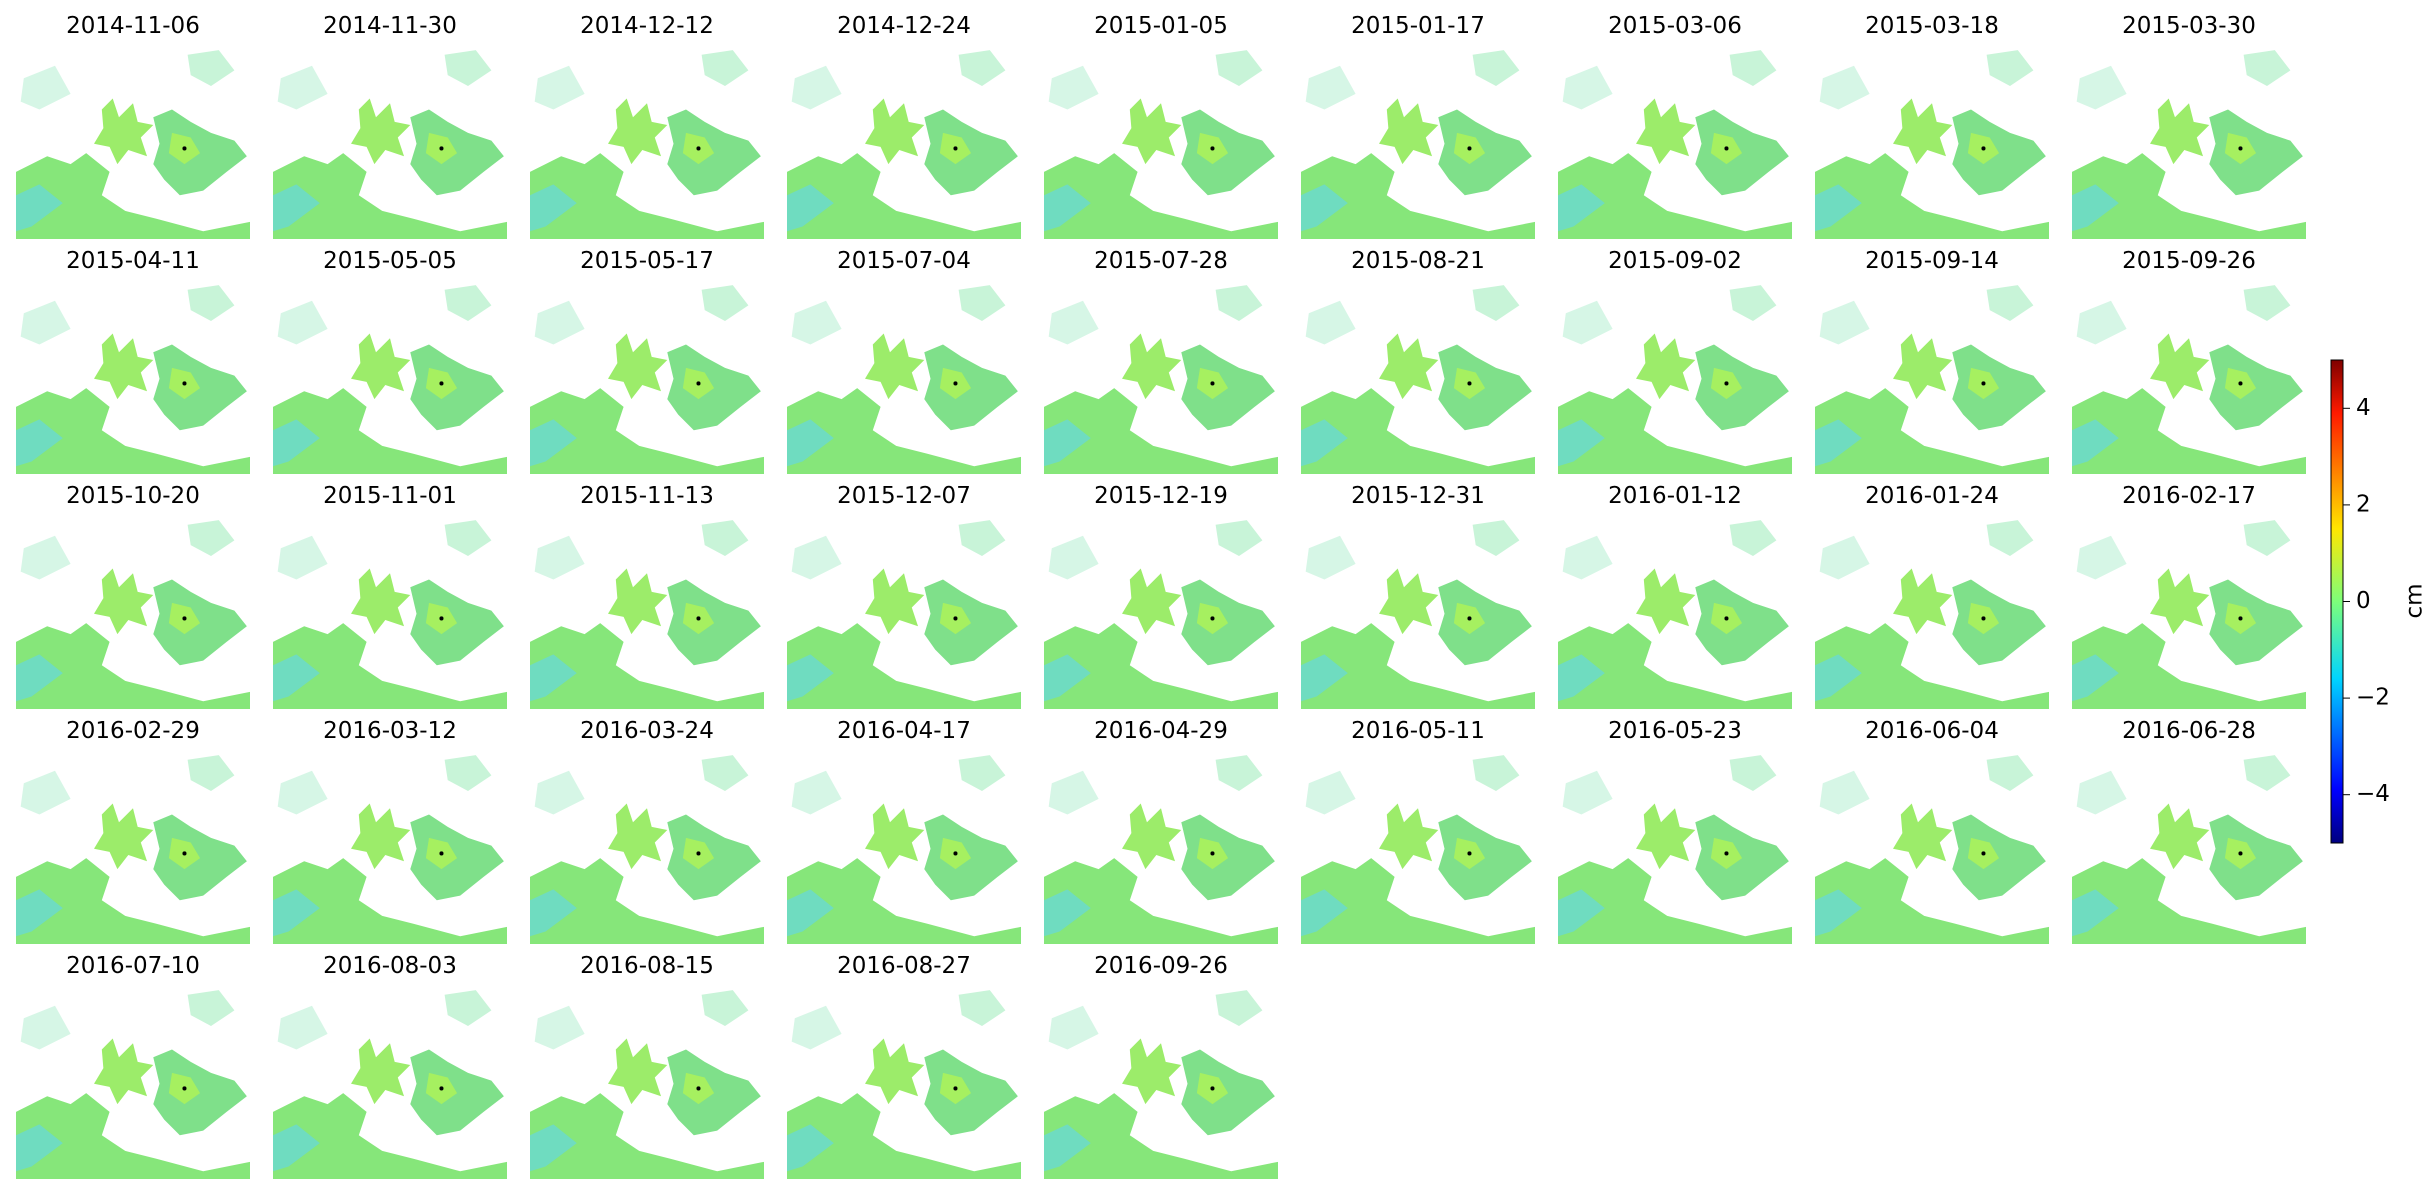 This screenshot has width=2430, height=1192. What do you see at coordinates (2363, 601) in the screenshot?
I see `colorbar-tick-label: 0` at bounding box center [2363, 601].